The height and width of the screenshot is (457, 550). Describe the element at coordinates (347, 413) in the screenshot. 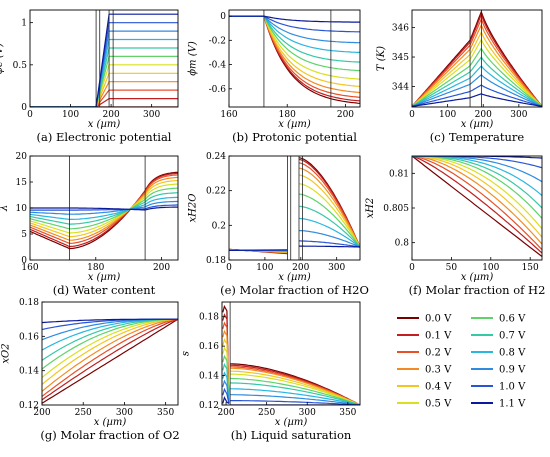

I see `x-tick-label-h: 350` at that location.